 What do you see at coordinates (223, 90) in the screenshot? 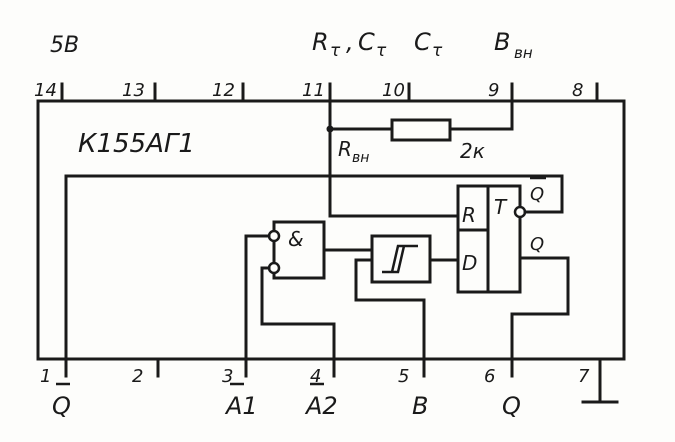
I see `pin-12-number: 12` at bounding box center [223, 90].